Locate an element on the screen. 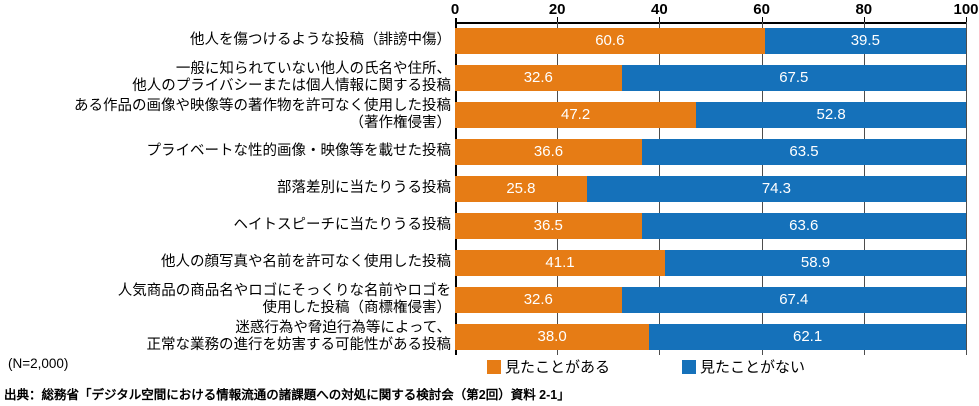  sample-size-note: (N=2,000) is located at coordinates (38, 363).